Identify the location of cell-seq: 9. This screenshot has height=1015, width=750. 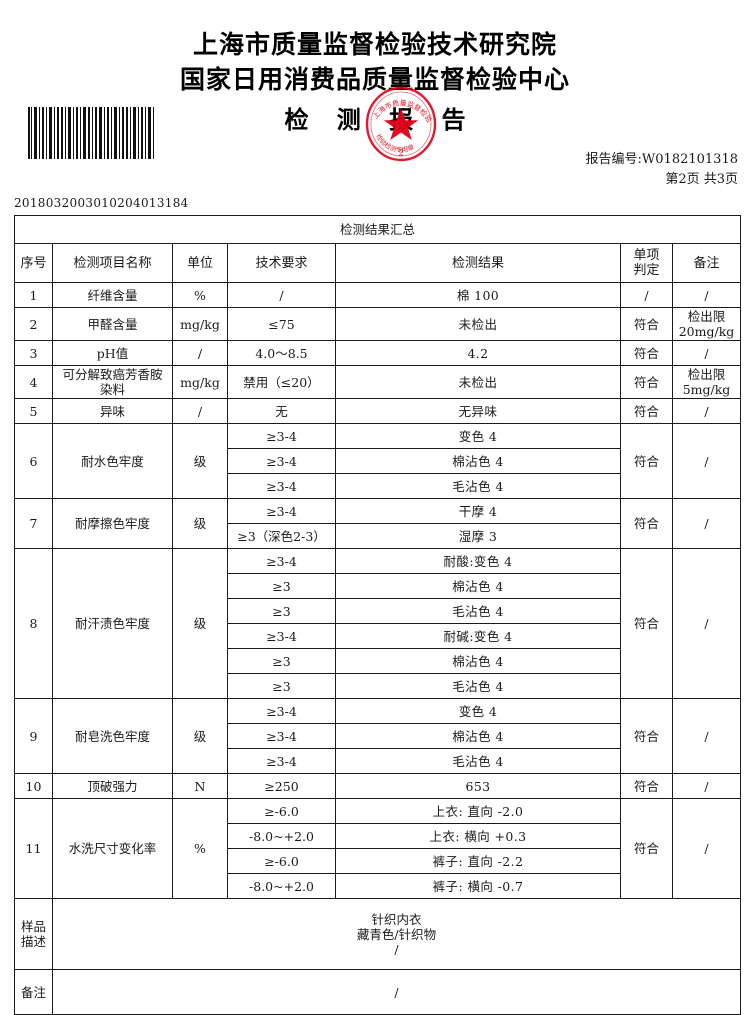
(33, 736).